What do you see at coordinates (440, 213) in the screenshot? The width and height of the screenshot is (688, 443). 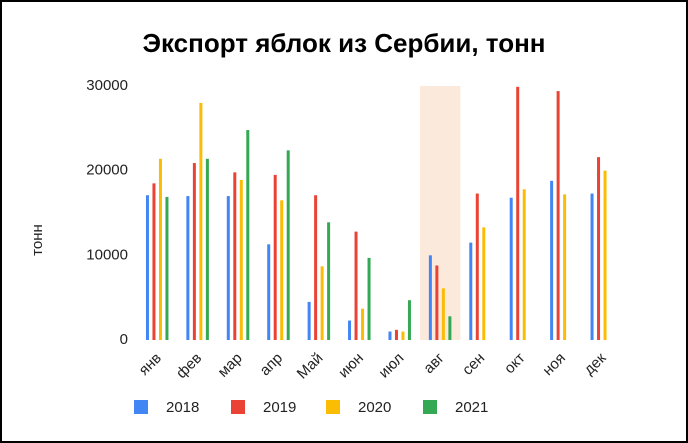 I see `highlight-band` at bounding box center [440, 213].